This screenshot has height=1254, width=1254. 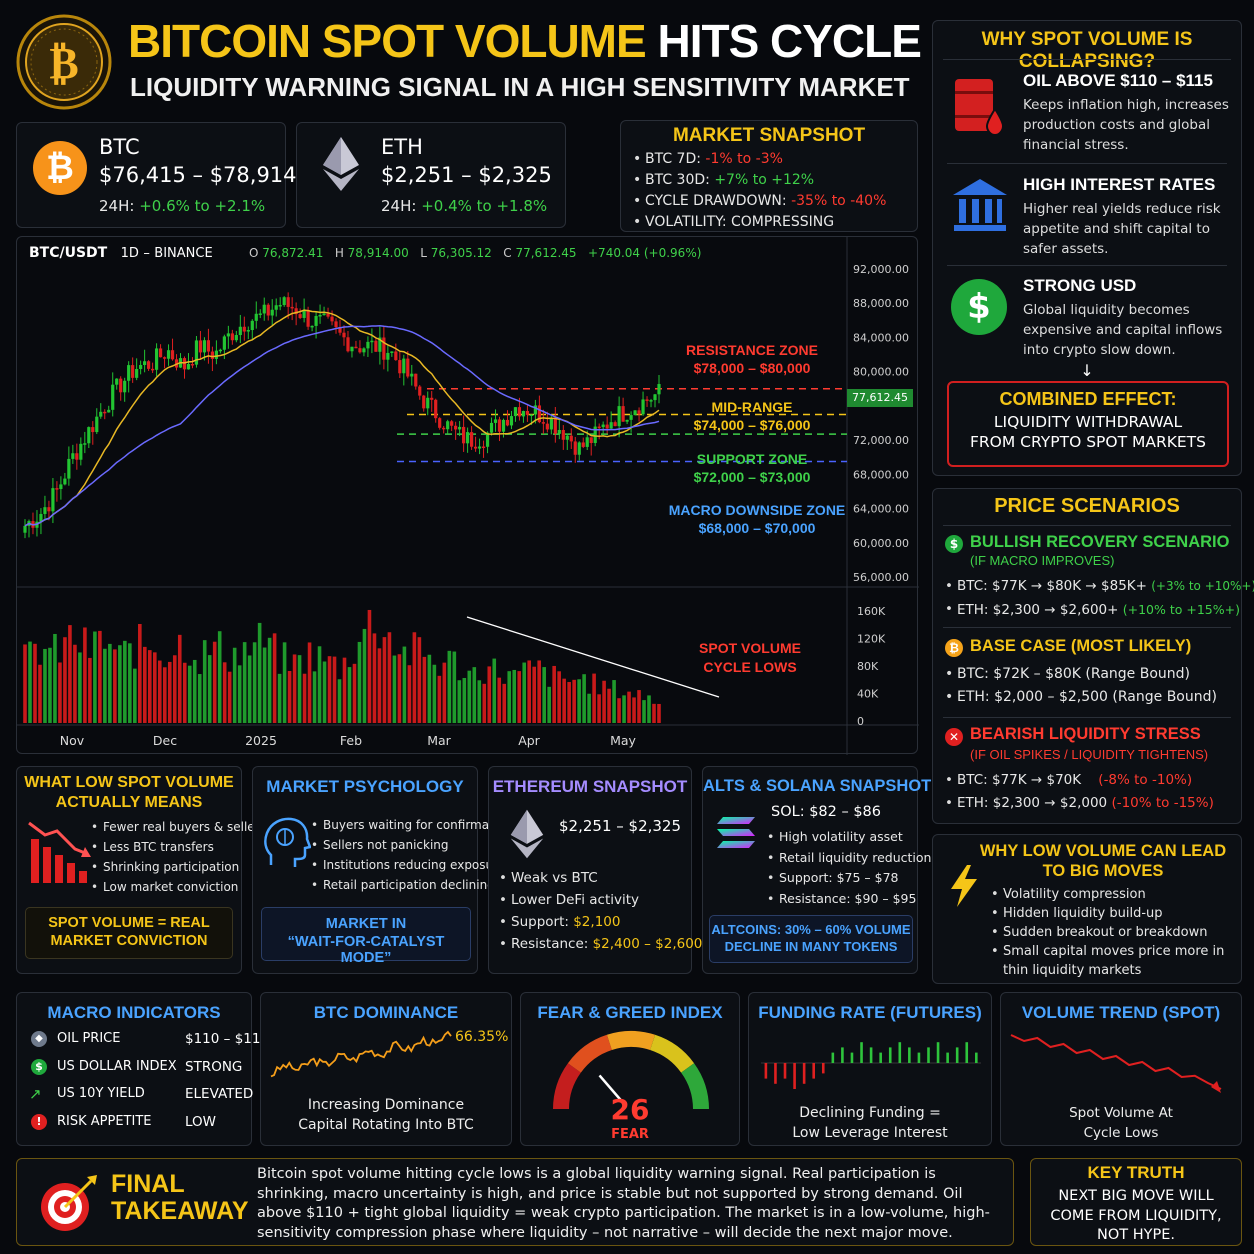 What do you see at coordinates (868, 694) in the screenshot?
I see `volume-axis-tick: 40K` at bounding box center [868, 694].